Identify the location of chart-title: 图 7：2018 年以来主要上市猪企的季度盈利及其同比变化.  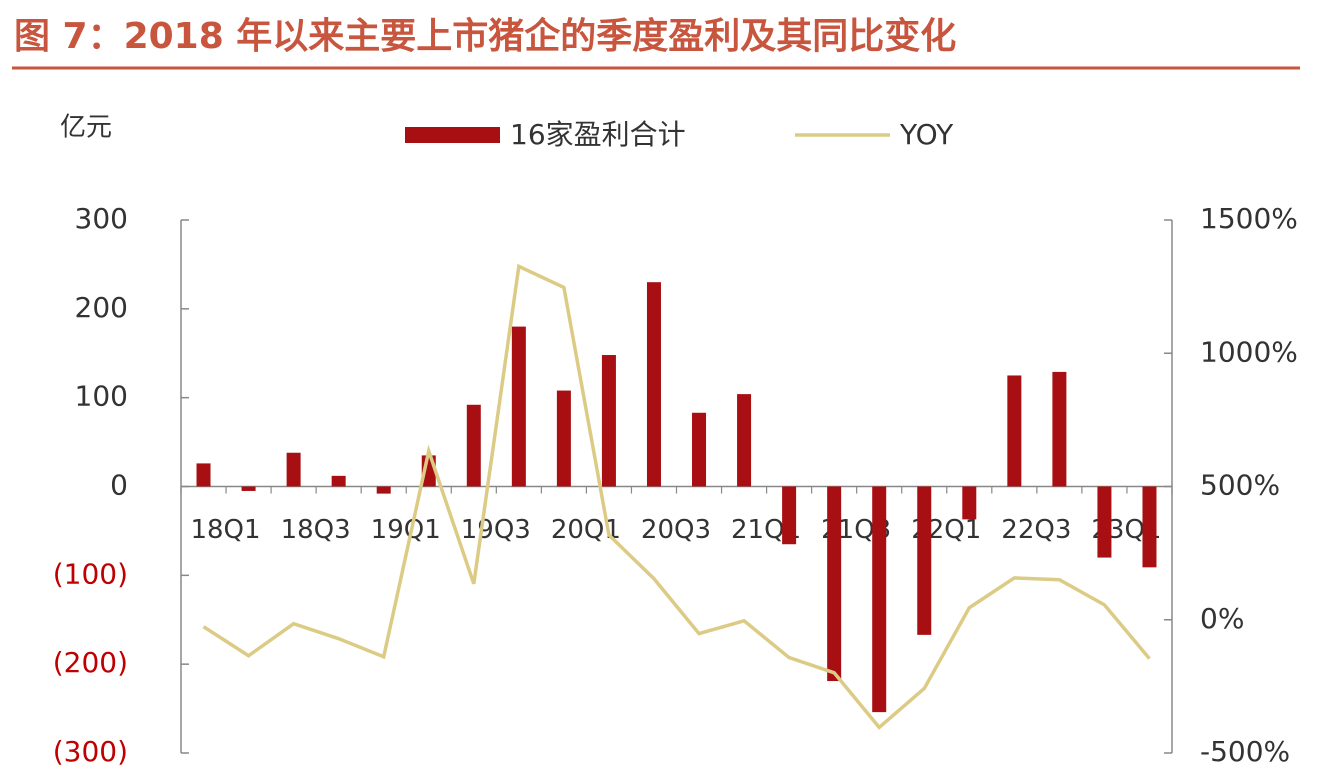
(485, 36).